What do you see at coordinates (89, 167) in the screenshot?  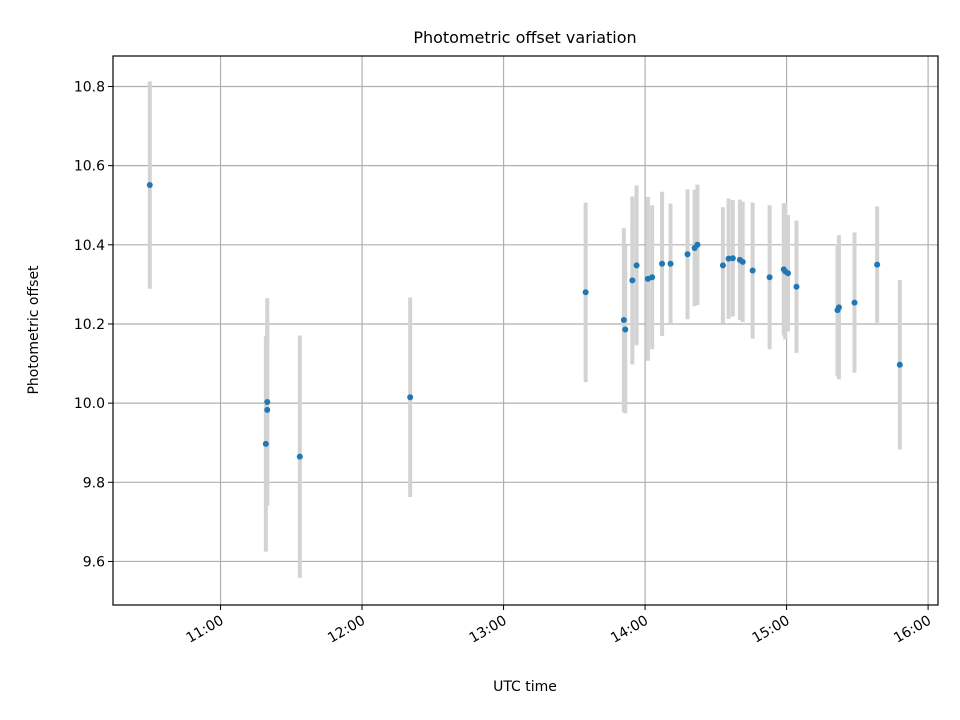 I see `y-tick-label: 10.6` at bounding box center [89, 167].